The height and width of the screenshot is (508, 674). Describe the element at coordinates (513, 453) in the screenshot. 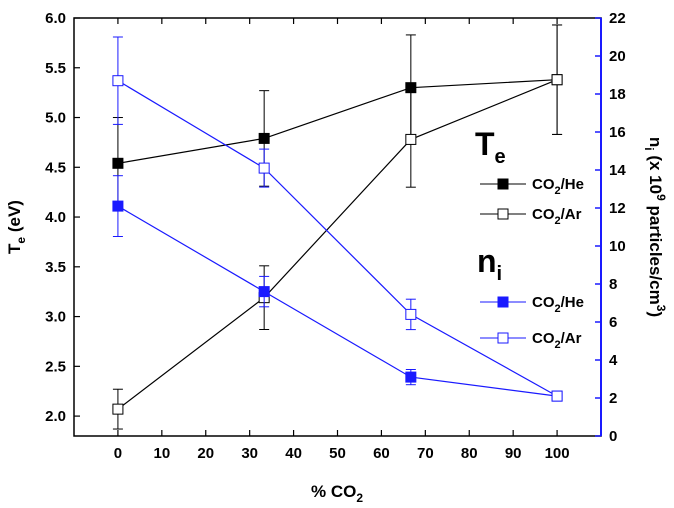

I see `x-tick-label: 90` at that location.